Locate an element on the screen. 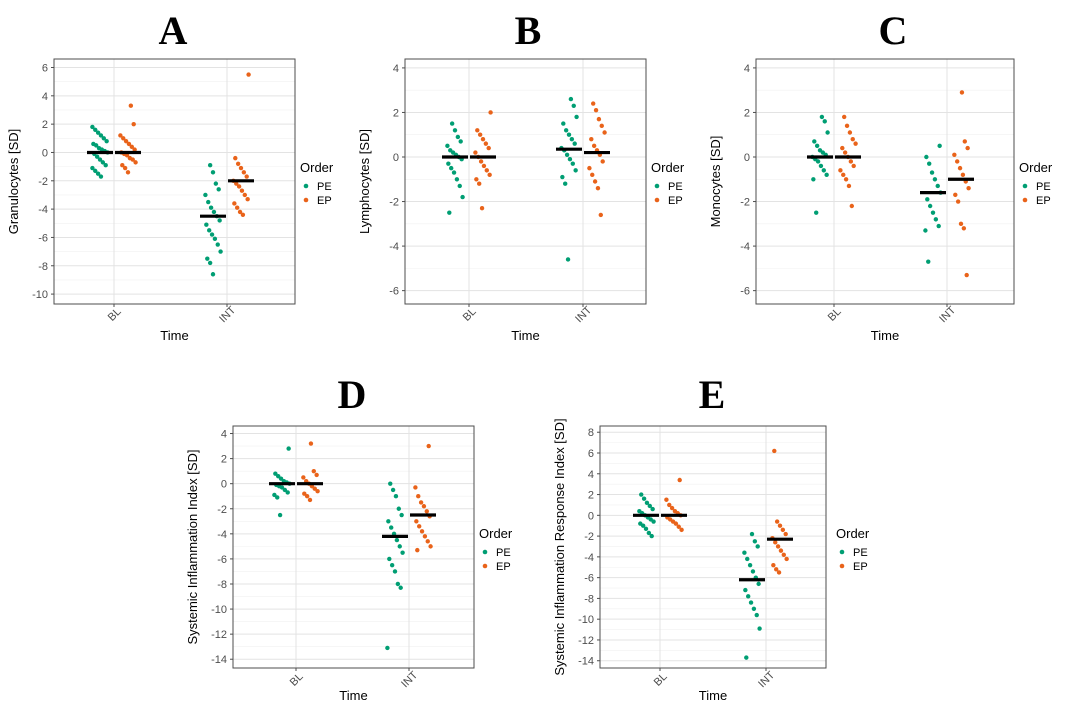 The width and height of the screenshot is (1066, 704). legend-label-pe: PE is located at coordinates (1043, 187).